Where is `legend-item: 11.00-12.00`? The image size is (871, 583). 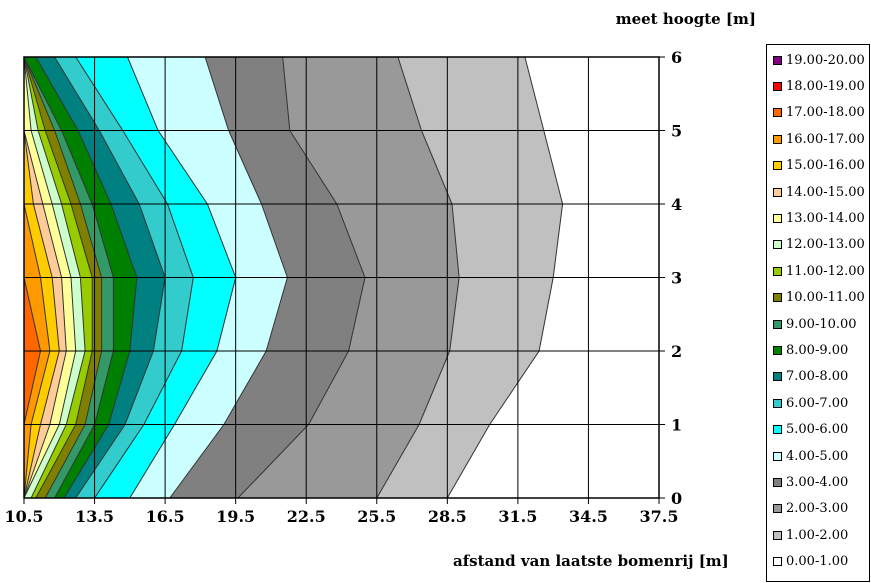
legend-item: 11.00-12.00 is located at coordinates (819, 271).